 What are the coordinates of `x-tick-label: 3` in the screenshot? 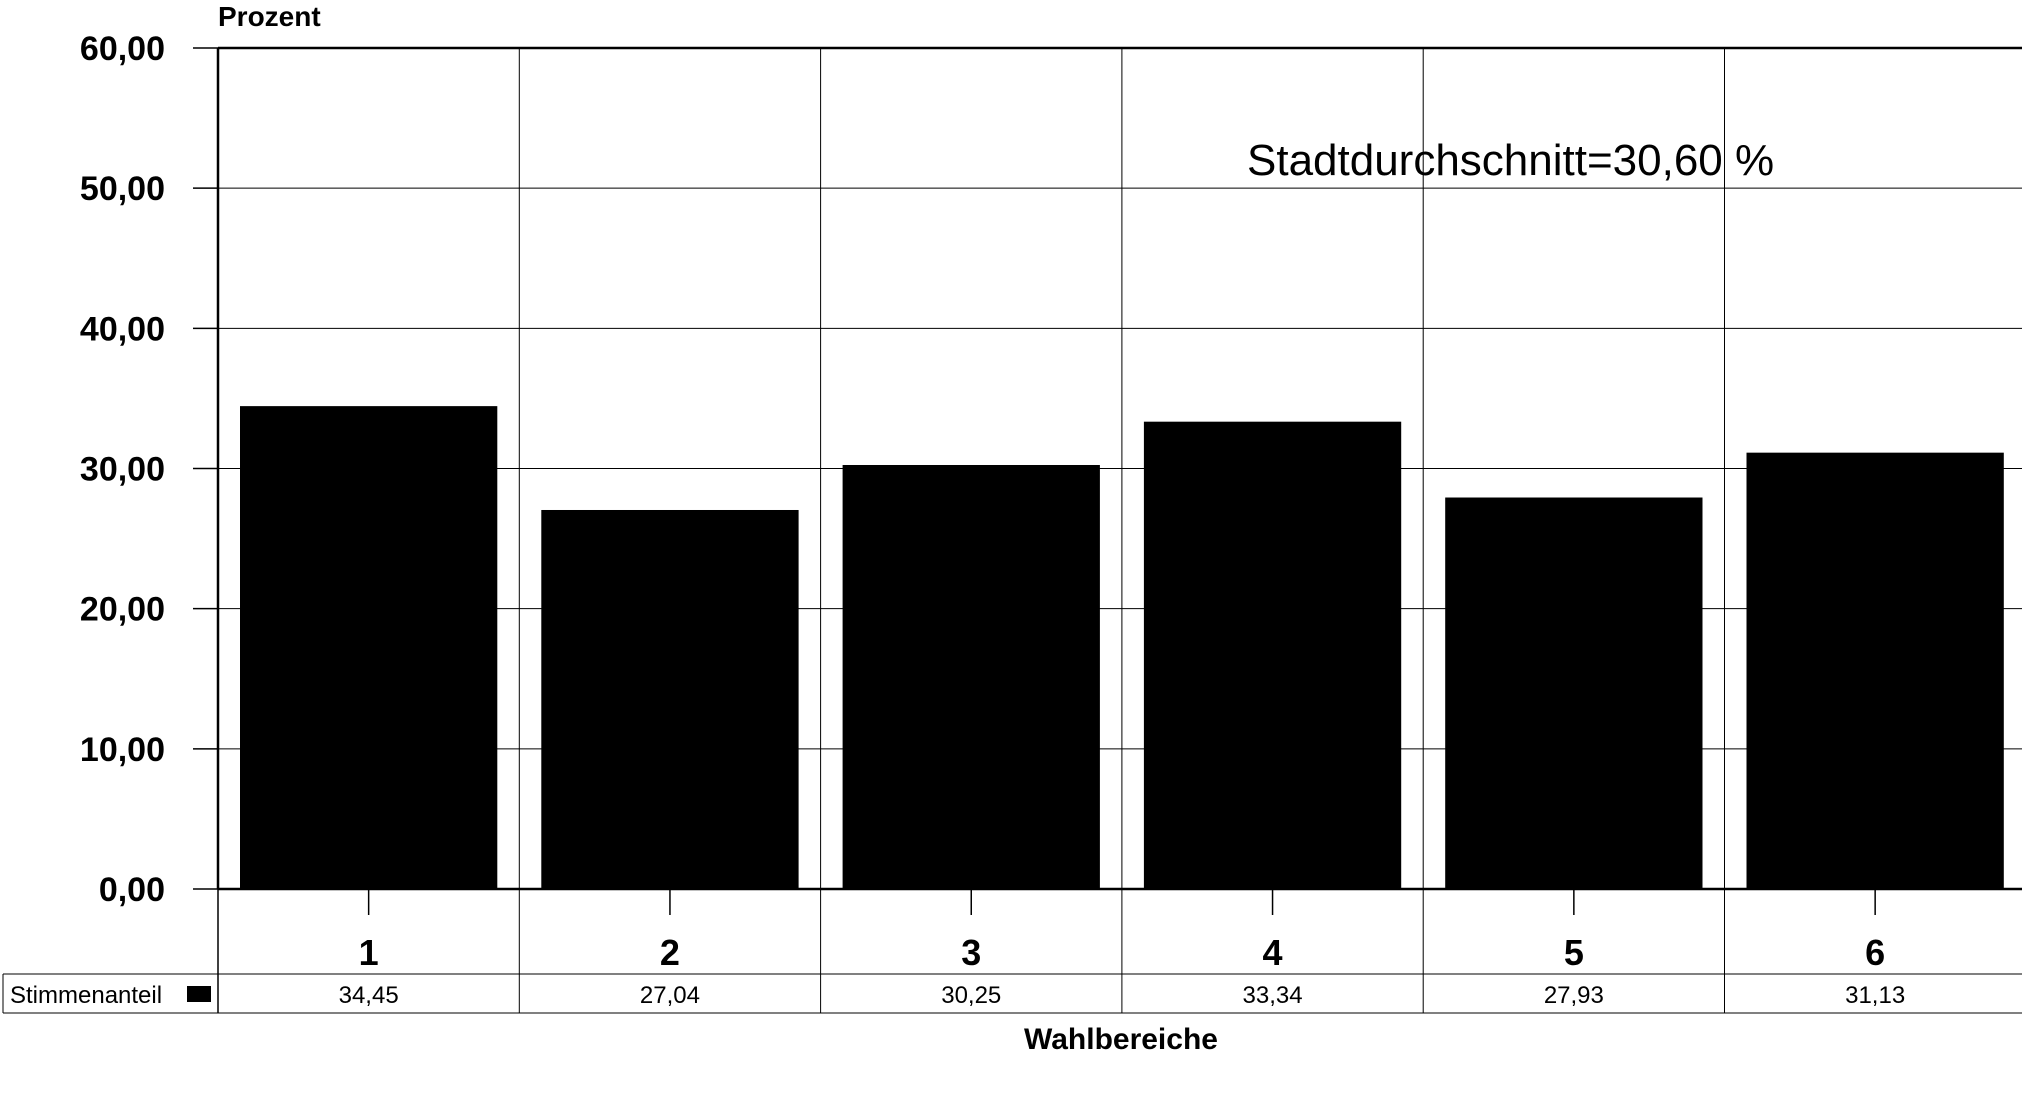 It's located at (971, 952).